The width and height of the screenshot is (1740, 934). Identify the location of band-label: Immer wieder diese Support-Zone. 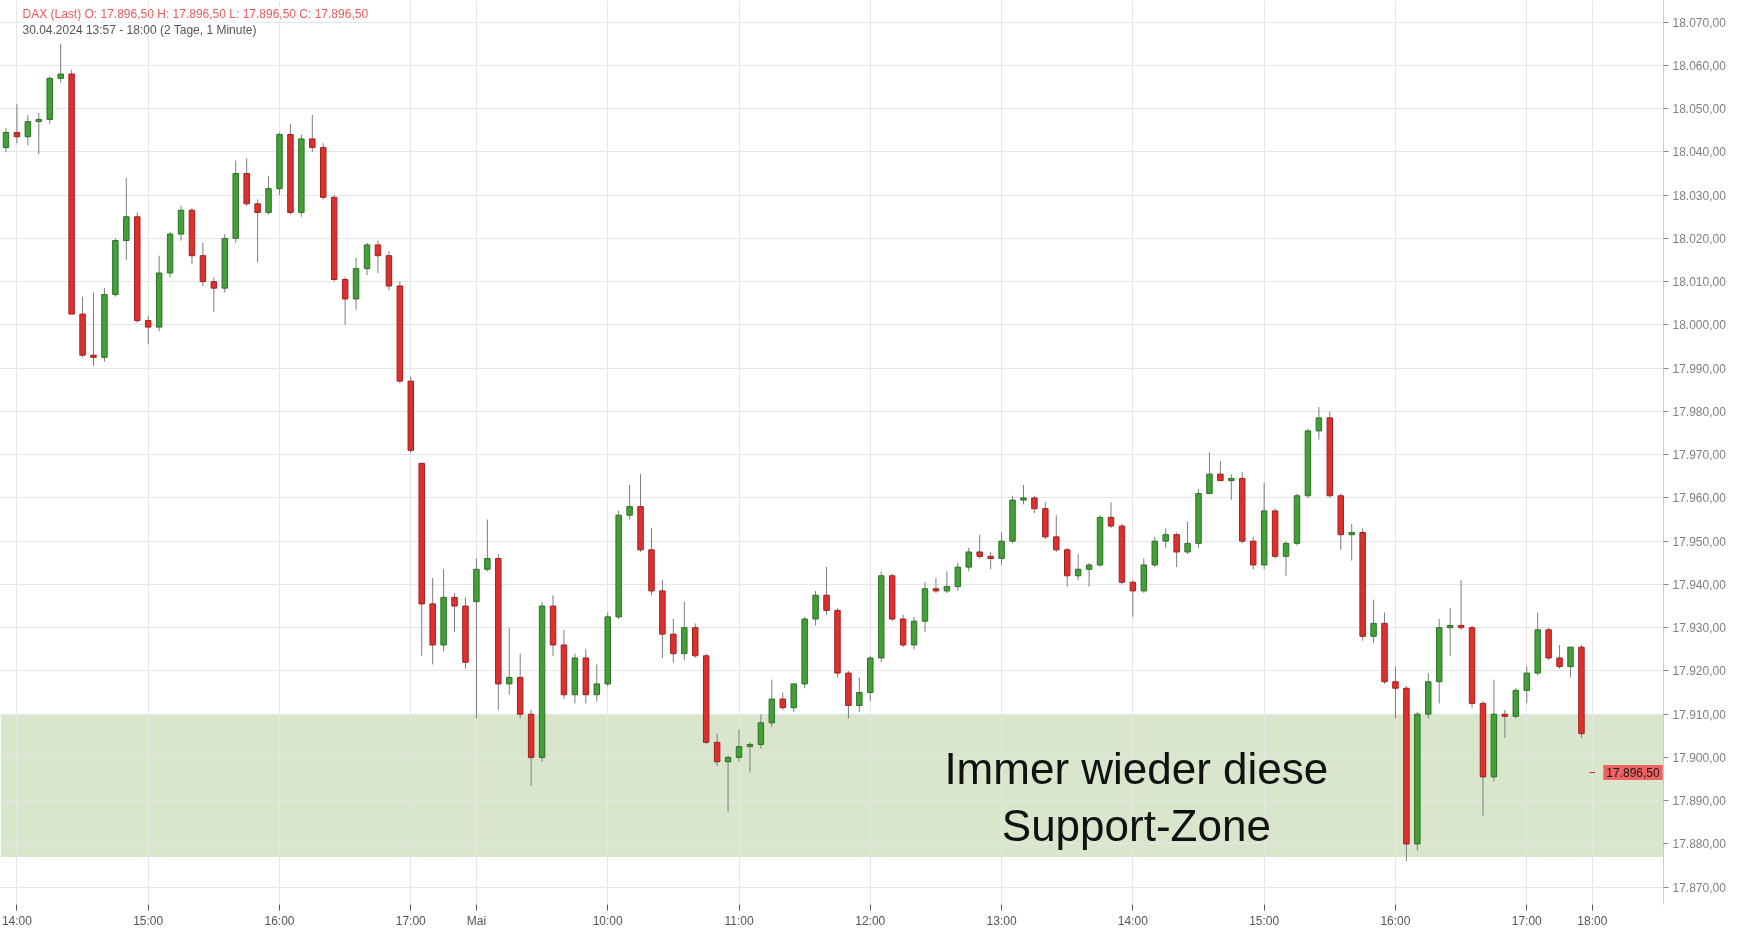
(1136, 797).